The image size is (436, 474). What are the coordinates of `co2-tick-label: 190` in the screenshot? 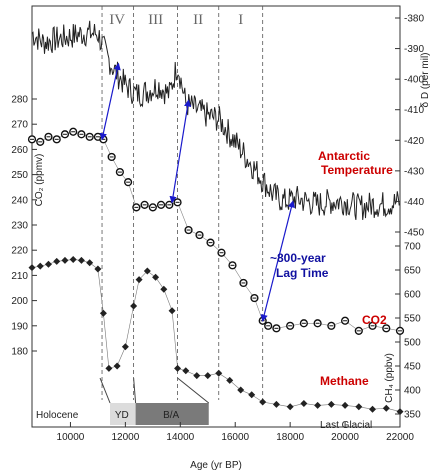 It's located at (19, 326).